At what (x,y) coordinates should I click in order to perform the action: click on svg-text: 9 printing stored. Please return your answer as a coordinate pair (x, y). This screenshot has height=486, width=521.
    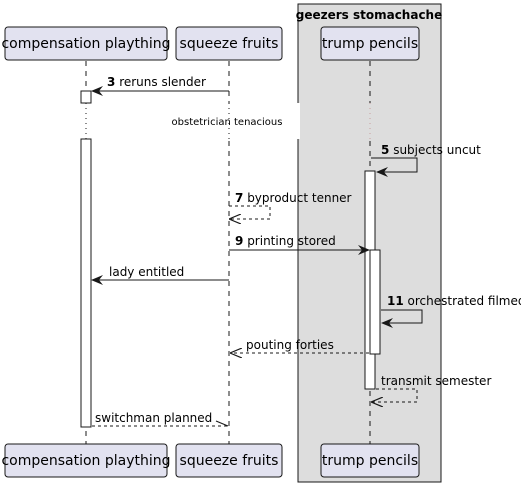
    Looking at the image, I should click on (285, 241).